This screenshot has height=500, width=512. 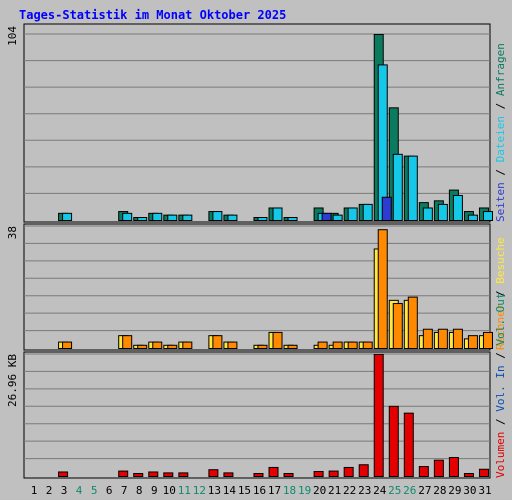 What do you see at coordinates (380, 490) in the screenshot?
I see `x-axis-day-label: 24` at bounding box center [380, 490].